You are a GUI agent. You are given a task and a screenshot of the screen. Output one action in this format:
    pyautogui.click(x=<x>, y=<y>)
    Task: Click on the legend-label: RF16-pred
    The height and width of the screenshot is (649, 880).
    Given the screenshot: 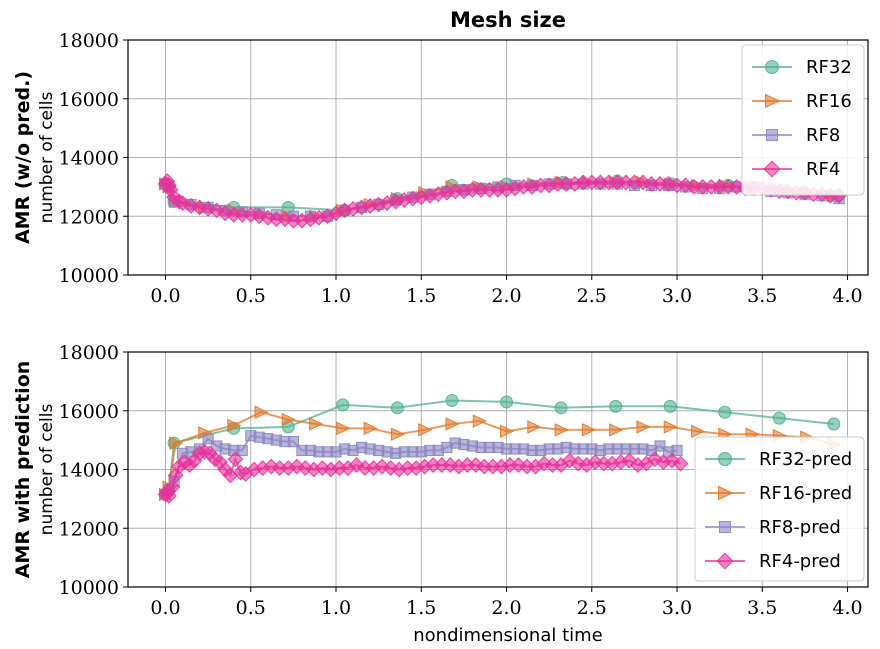 What is the action you would take?
    pyautogui.click(x=805, y=493)
    